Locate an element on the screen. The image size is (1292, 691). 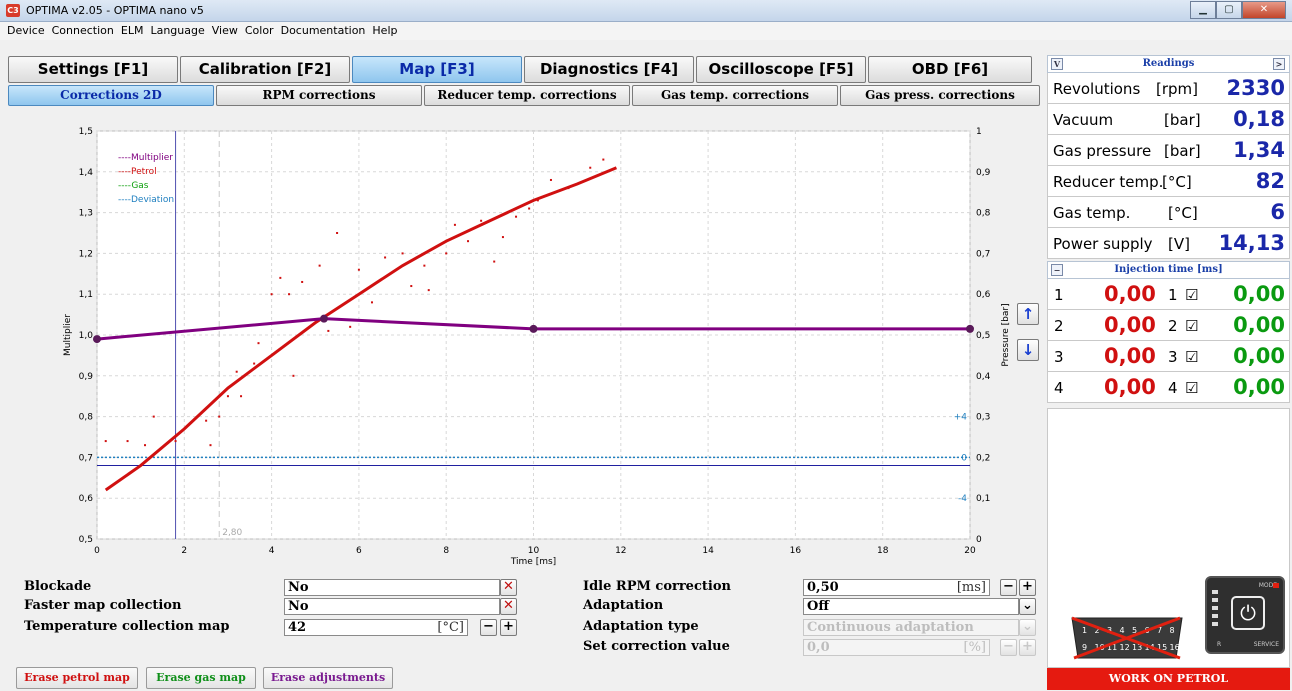
tab-map: Map [F3] is located at coordinates (437, 69).